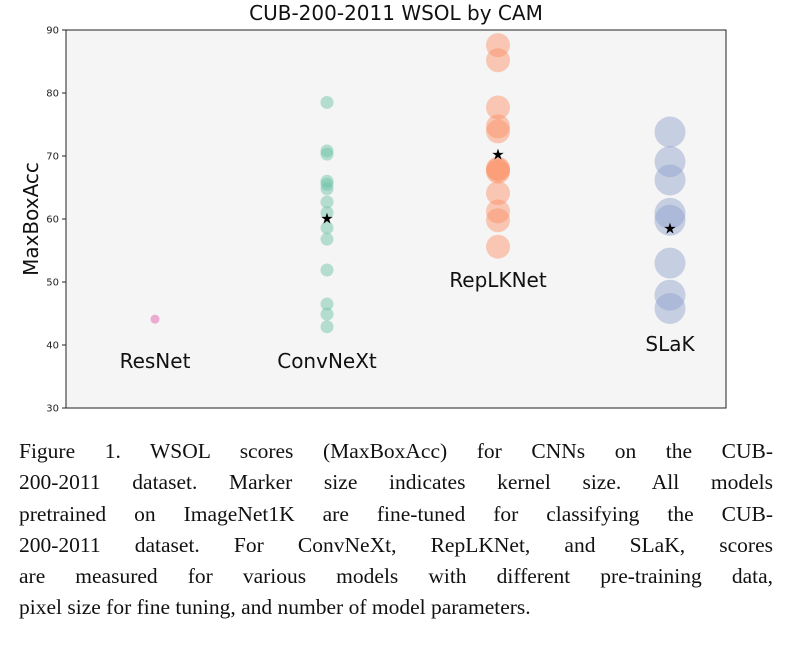 The height and width of the screenshot is (668, 792). I want to click on y-tick-label: 60, so click(52, 220).